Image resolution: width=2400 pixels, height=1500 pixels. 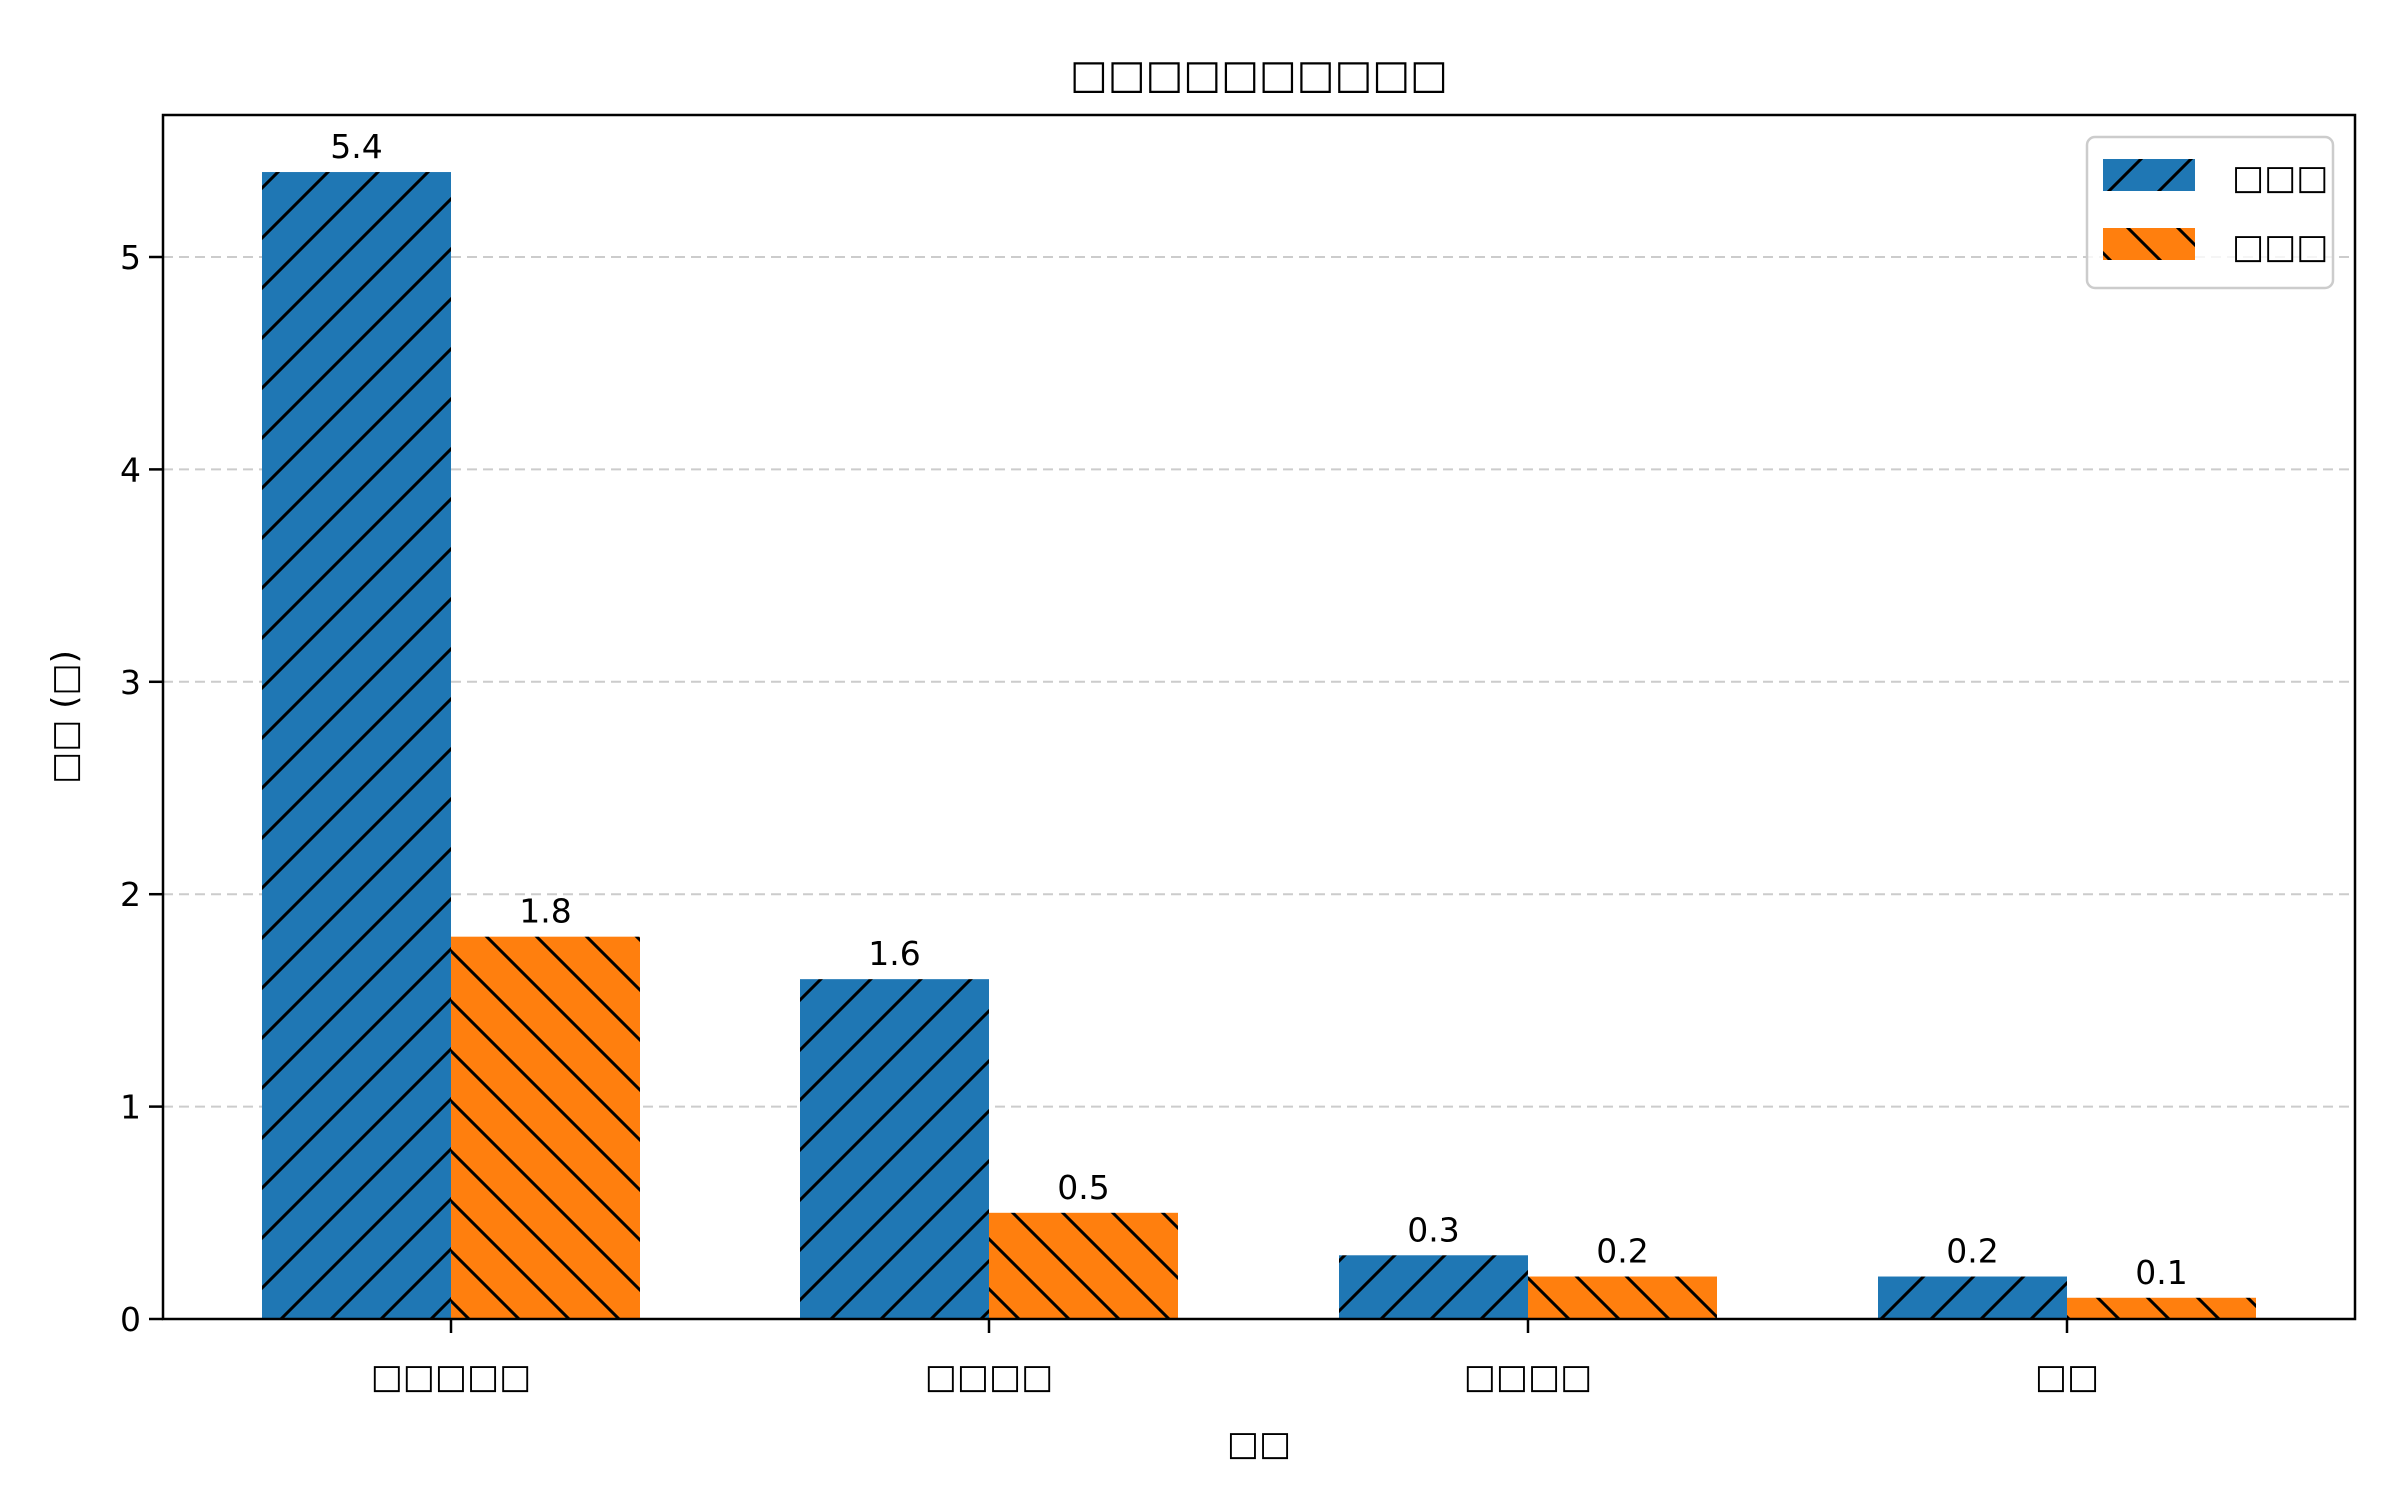 What do you see at coordinates (356, 146) in the screenshot?
I see `bar-value-label: 5.4` at bounding box center [356, 146].